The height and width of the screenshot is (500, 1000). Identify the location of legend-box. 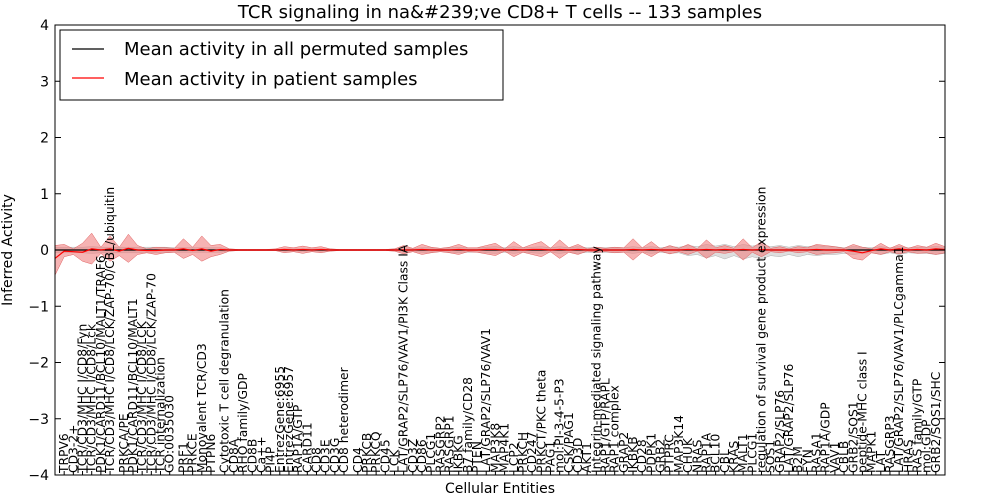
(281, 65).